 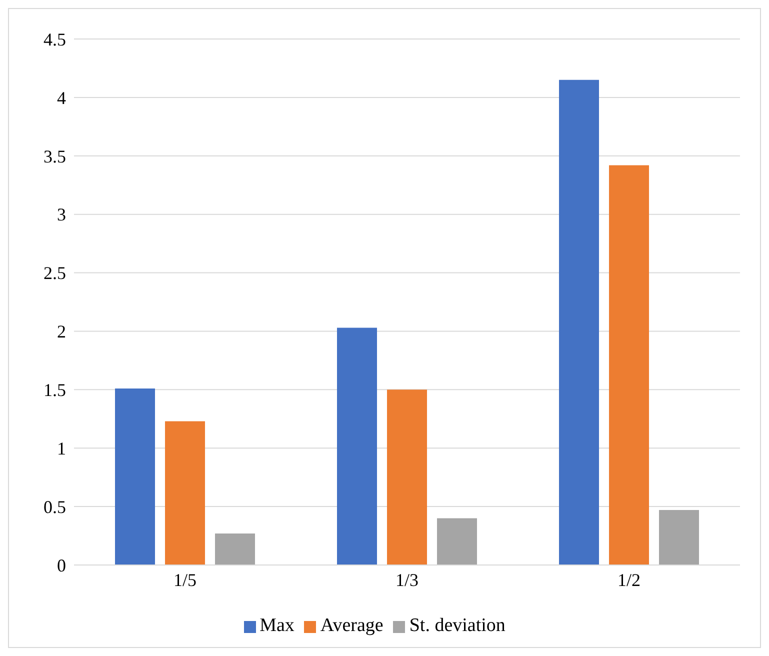 What do you see at coordinates (277, 625) in the screenshot?
I see `legend-label: Max` at bounding box center [277, 625].